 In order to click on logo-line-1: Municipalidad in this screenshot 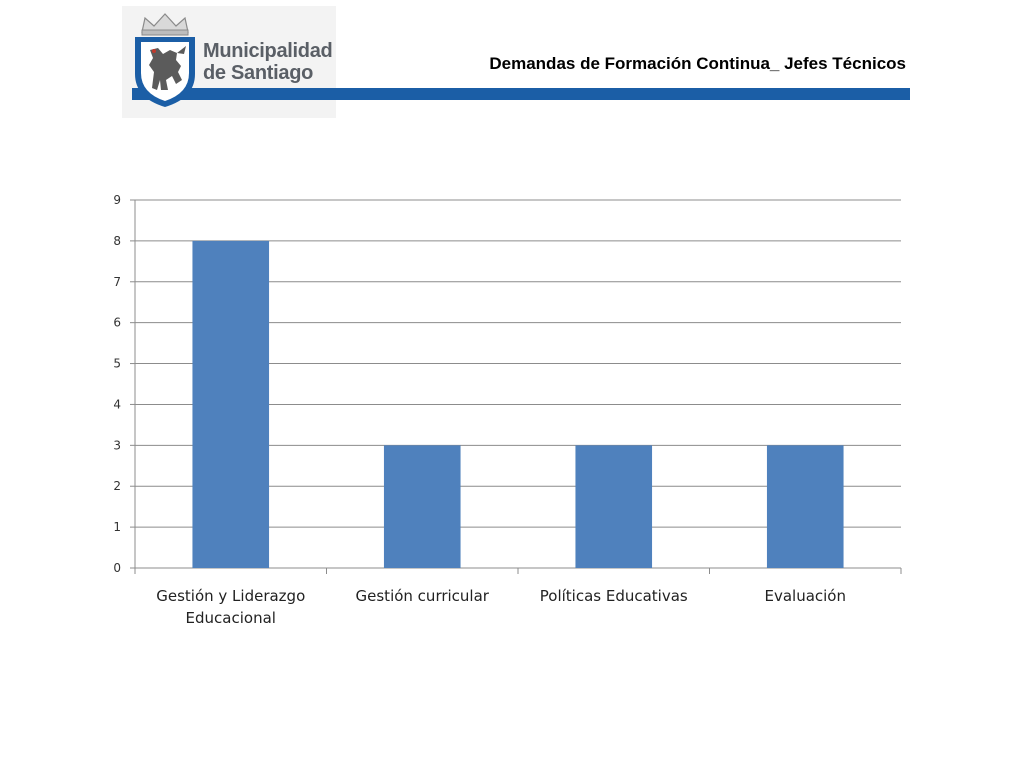, I will do `click(268, 51)`.